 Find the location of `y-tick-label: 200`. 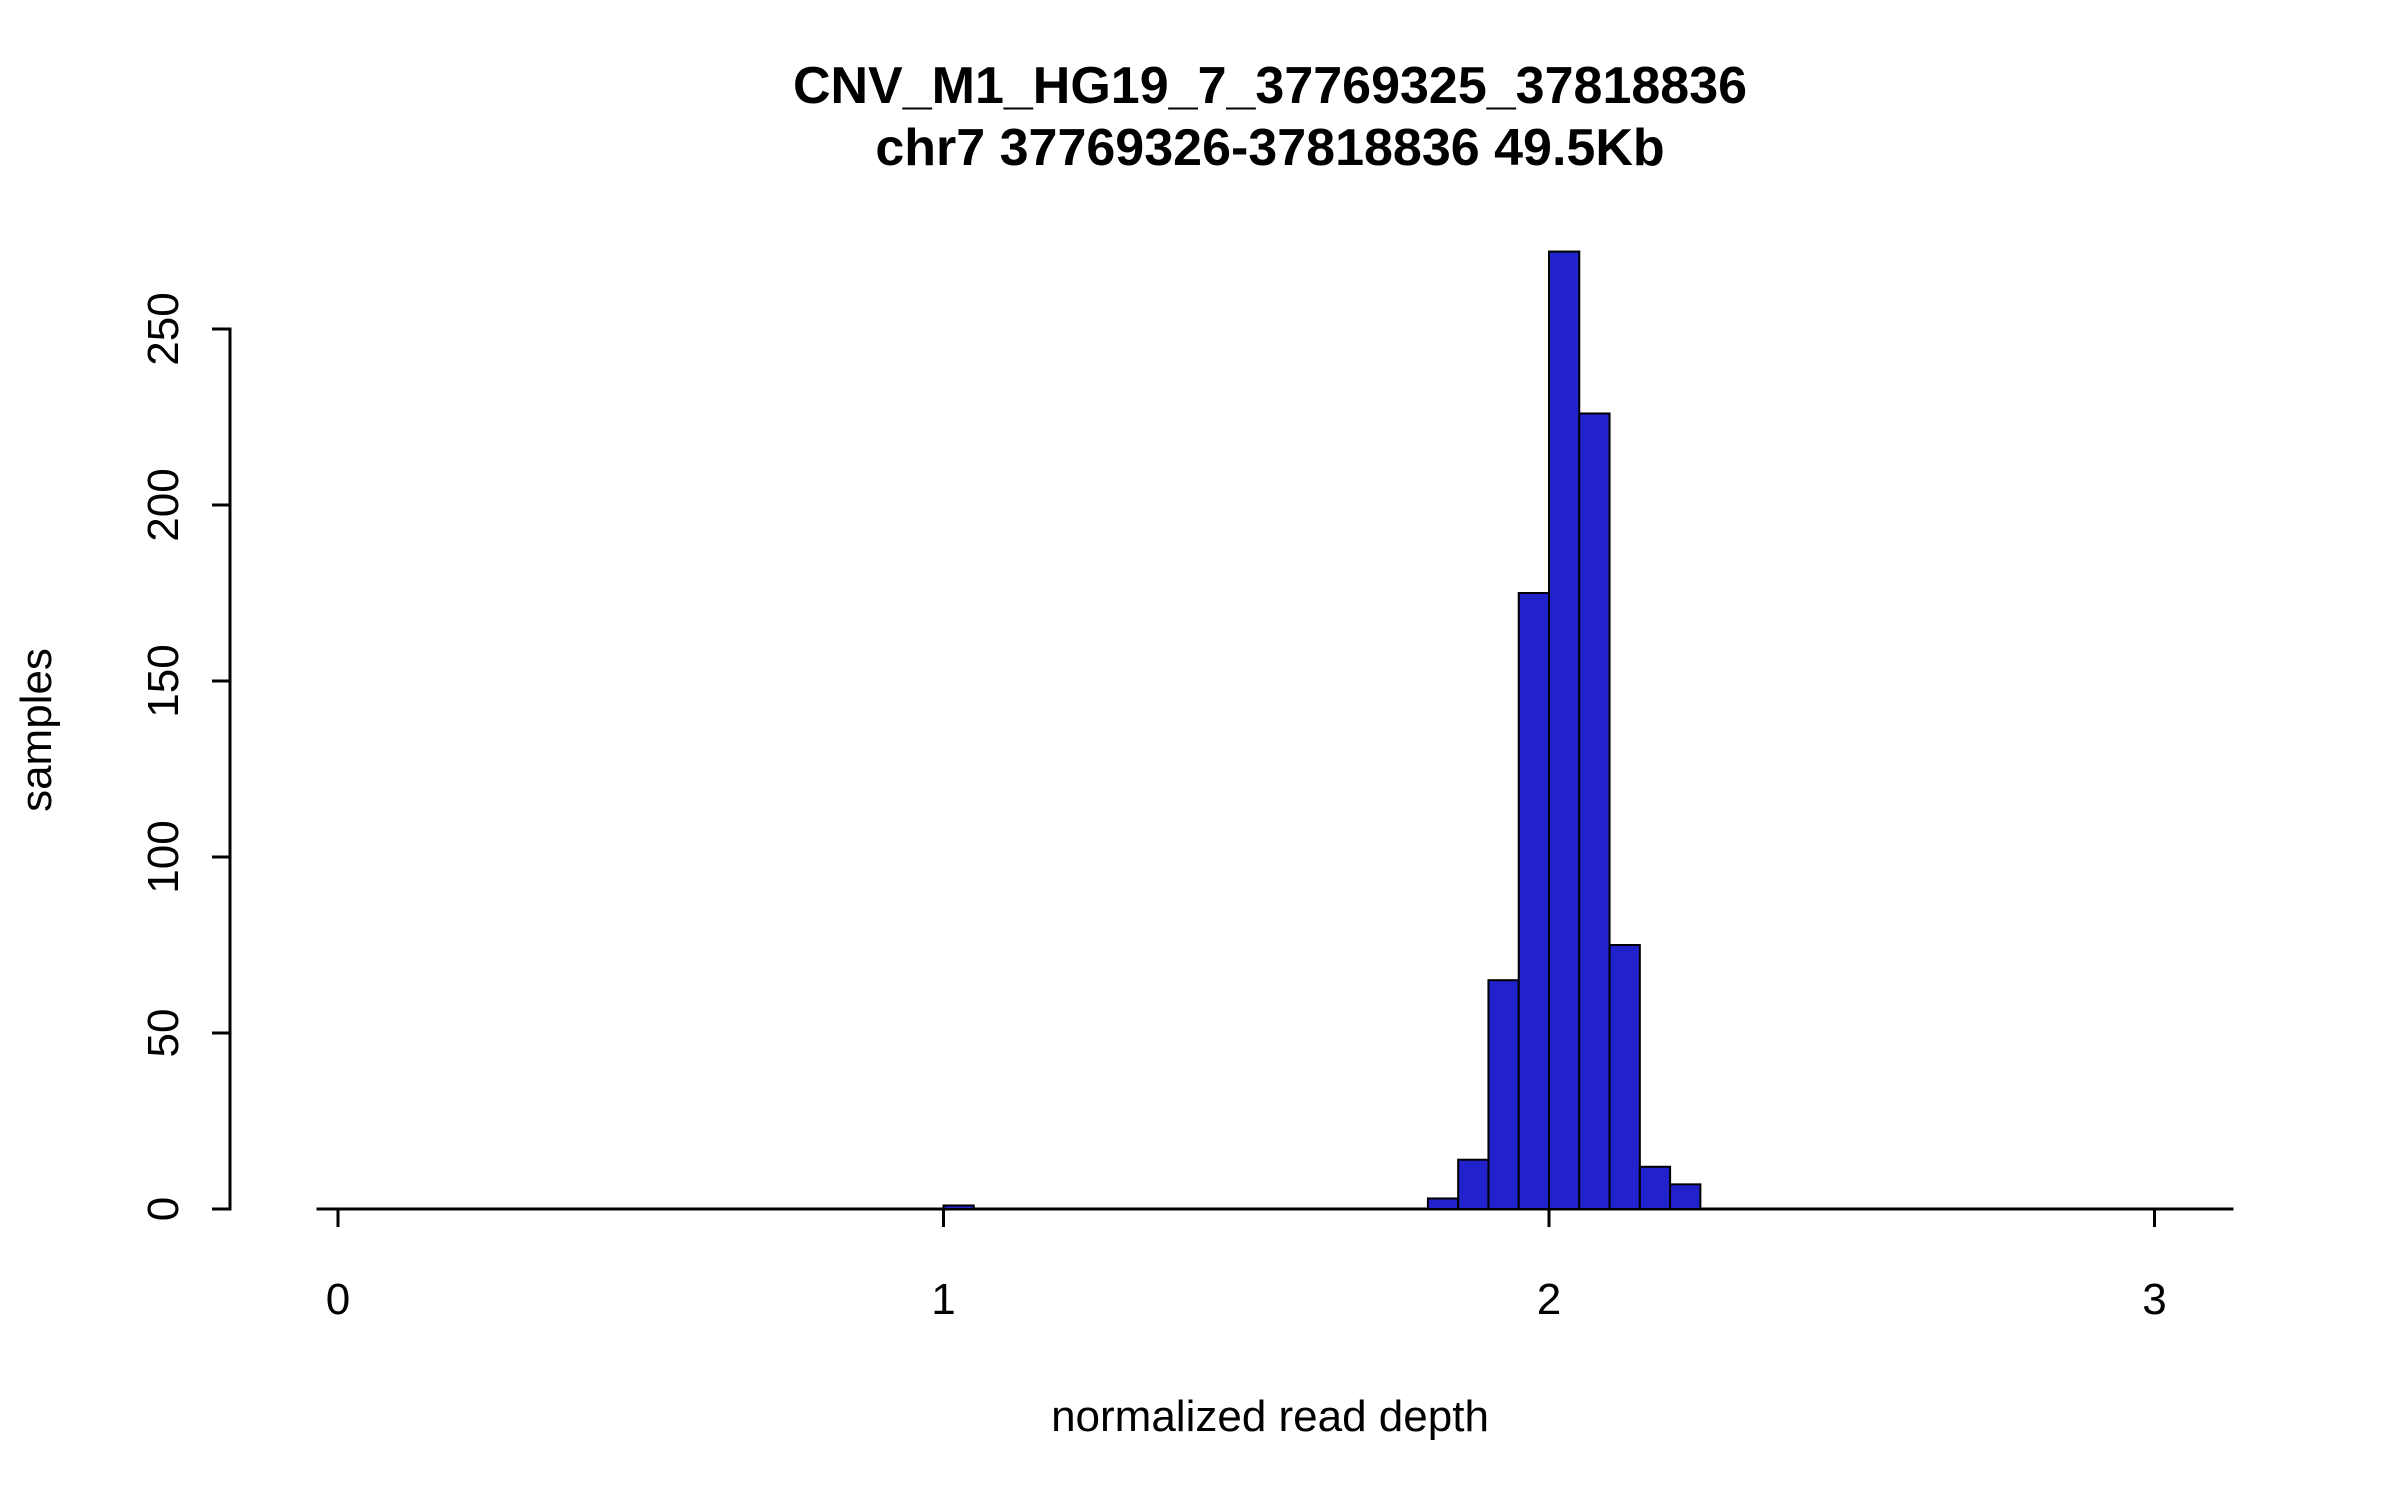

y-tick-label: 200 is located at coordinates (163, 504).